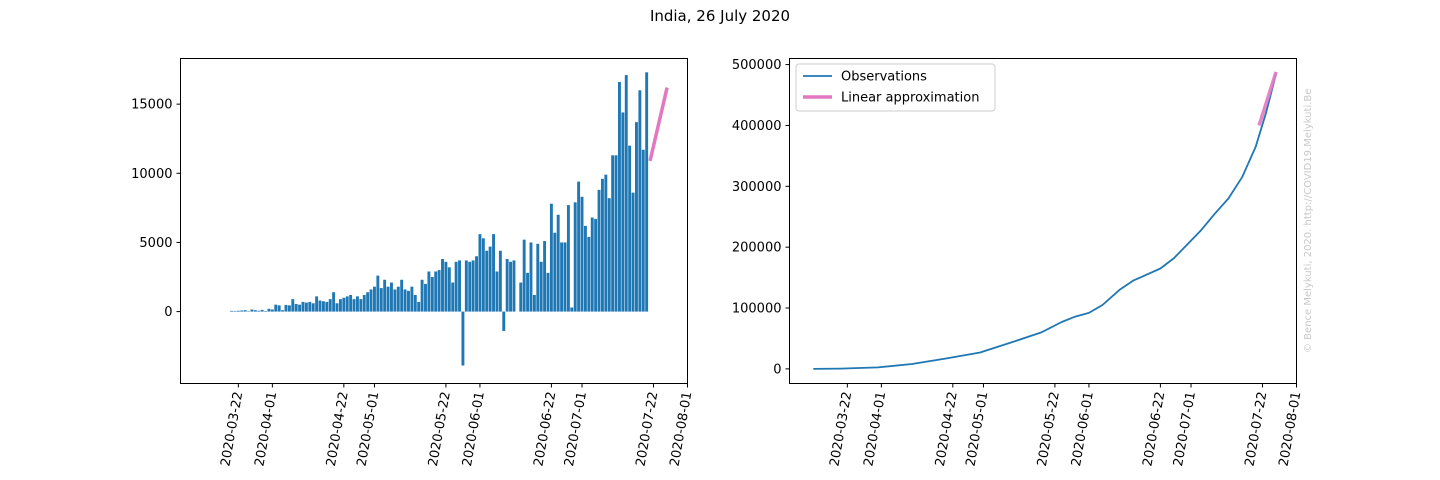 The height and width of the screenshot is (480, 1440). Describe the element at coordinates (895, 87) in the screenshot. I see `legend-box` at that location.